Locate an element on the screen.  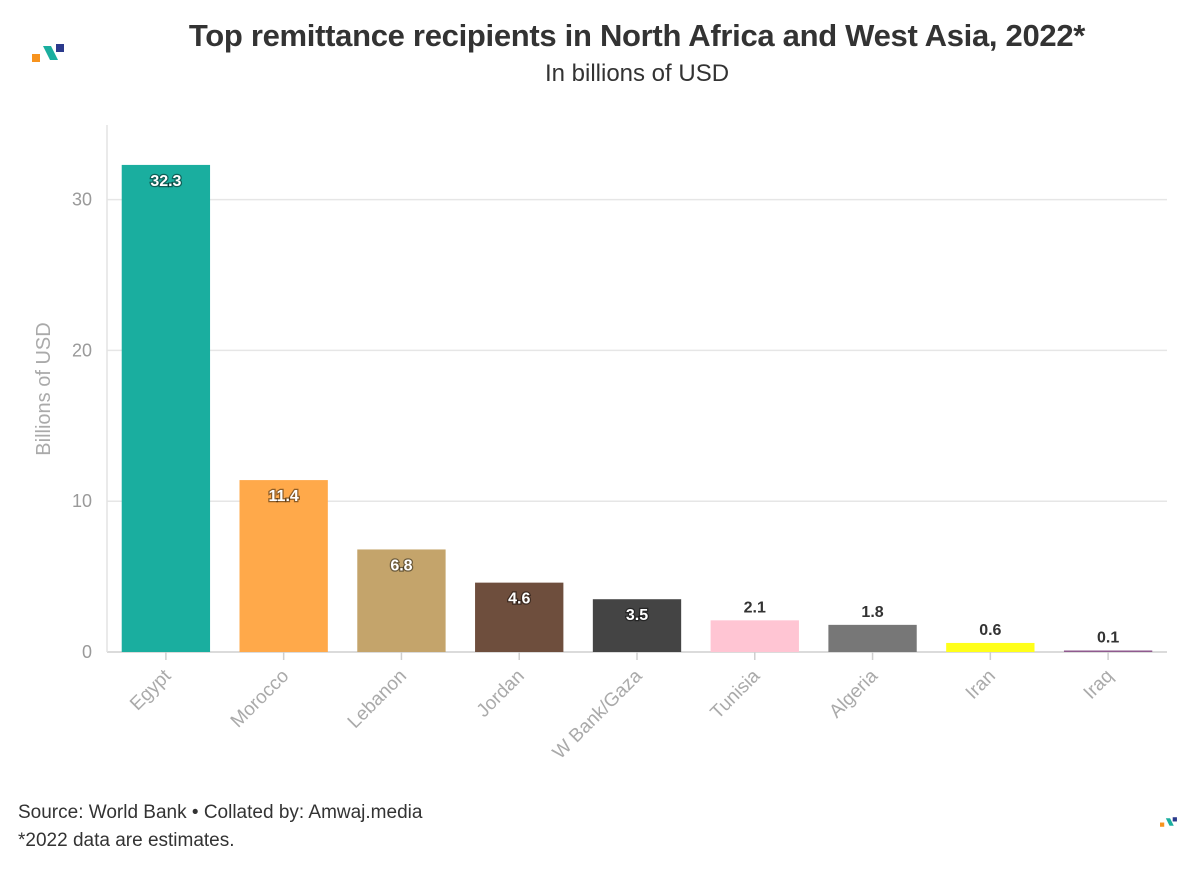
y-tick-labels: 0 10 20 30 is located at coordinates (82, 426).